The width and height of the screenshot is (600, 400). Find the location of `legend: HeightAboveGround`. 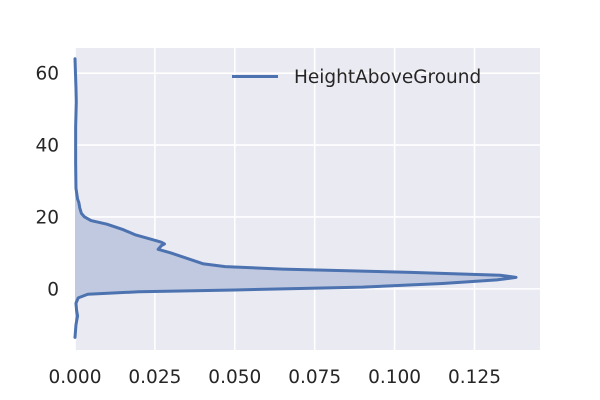

legend: HeightAboveGround is located at coordinates (356, 77).